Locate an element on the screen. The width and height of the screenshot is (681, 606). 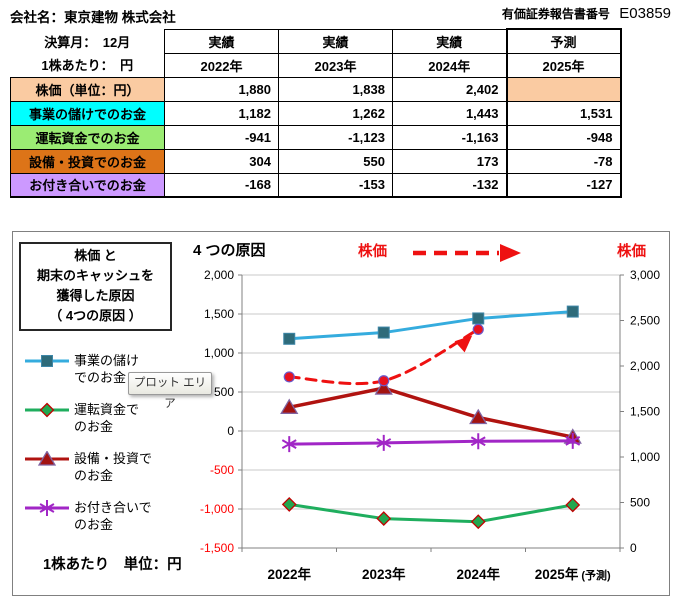
right-axis-tick-label: 3,000 is located at coordinates (645, 275).